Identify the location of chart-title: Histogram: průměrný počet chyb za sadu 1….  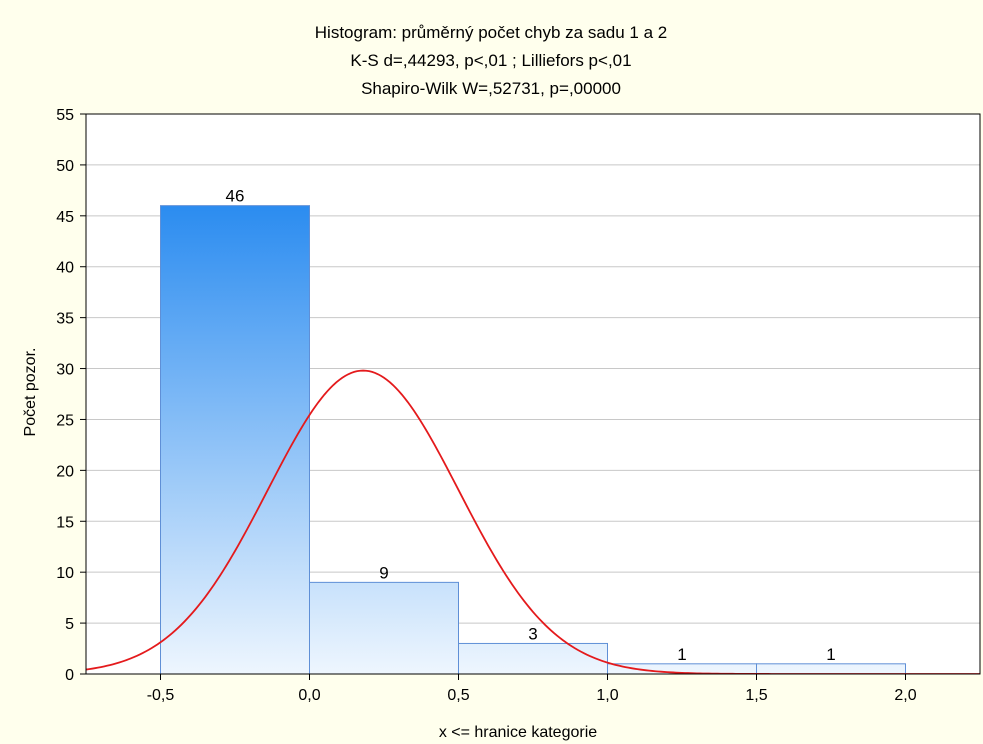
(491, 32).